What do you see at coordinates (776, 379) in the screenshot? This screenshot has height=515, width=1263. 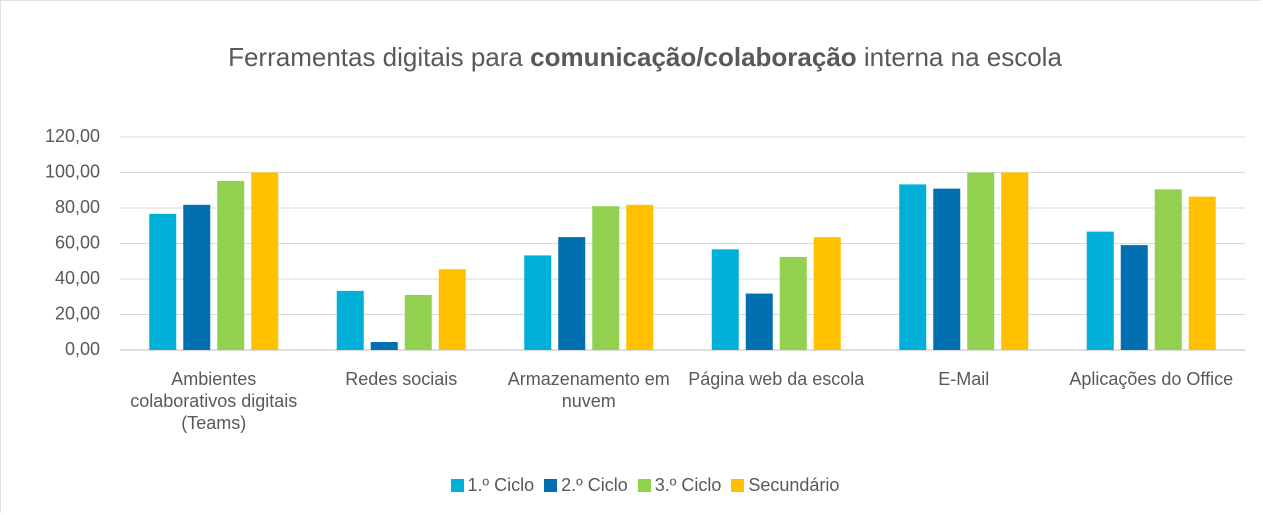 I see `x-tick-label: Página web da escola` at bounding box center [776, 379].